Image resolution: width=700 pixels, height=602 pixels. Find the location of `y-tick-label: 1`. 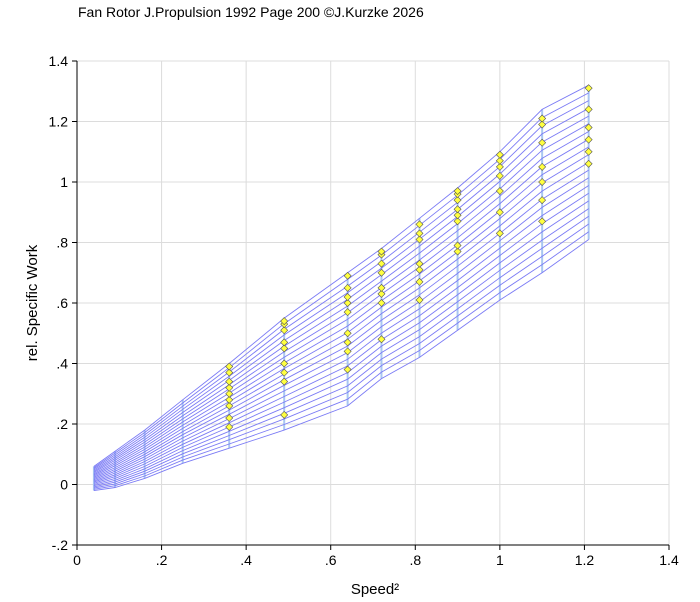

y-tick-label: 1 is located at coordinates (64, 182).